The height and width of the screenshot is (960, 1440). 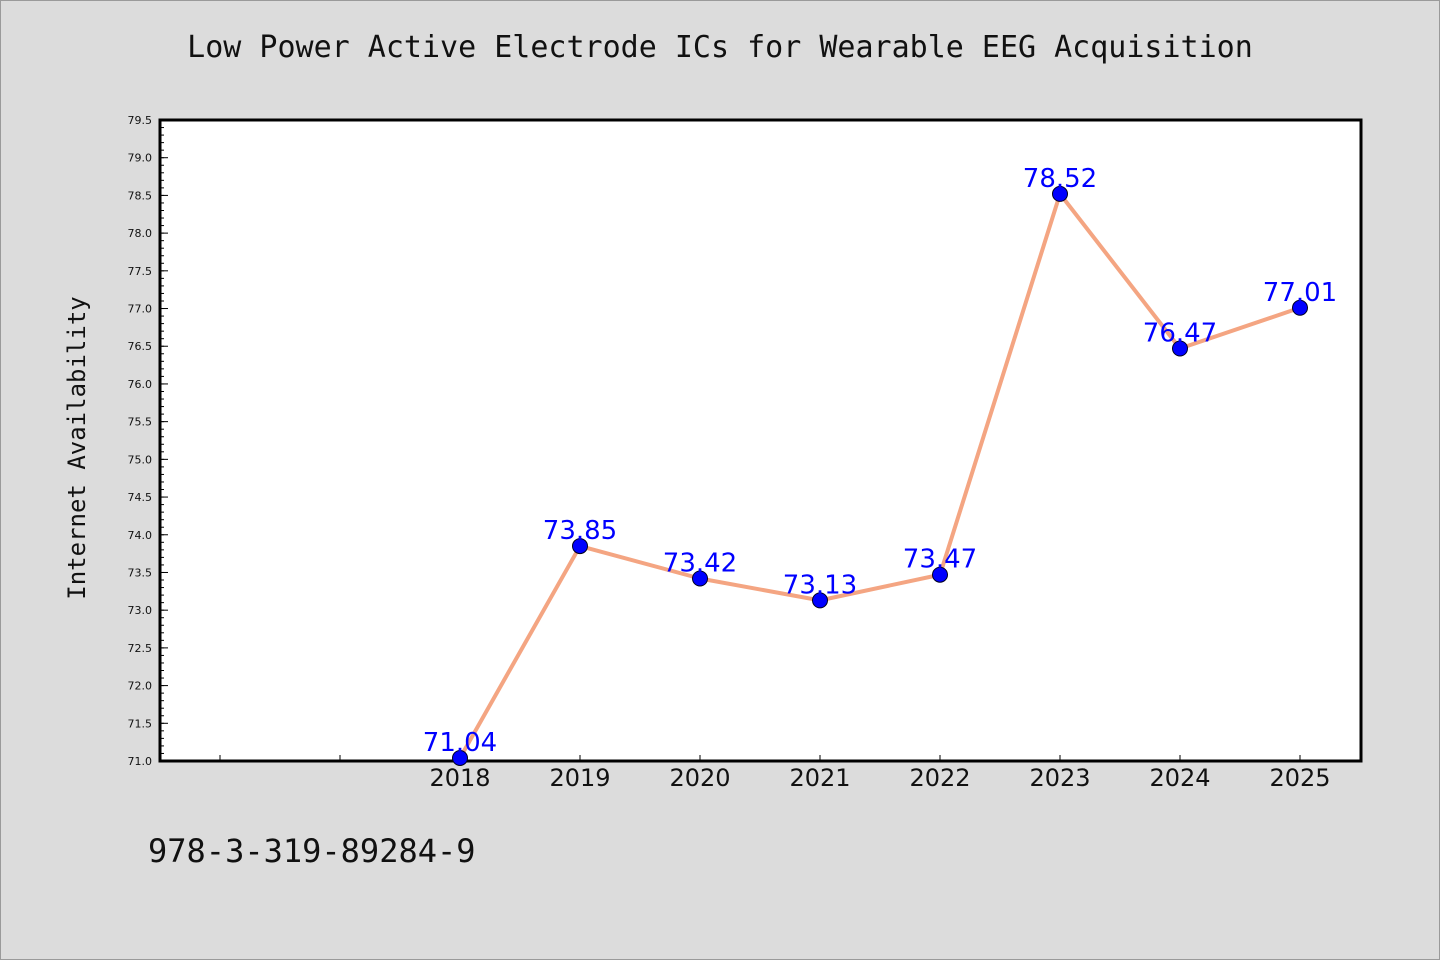 I want to click on data-label: 78.52, so click(x=1060, y=179).